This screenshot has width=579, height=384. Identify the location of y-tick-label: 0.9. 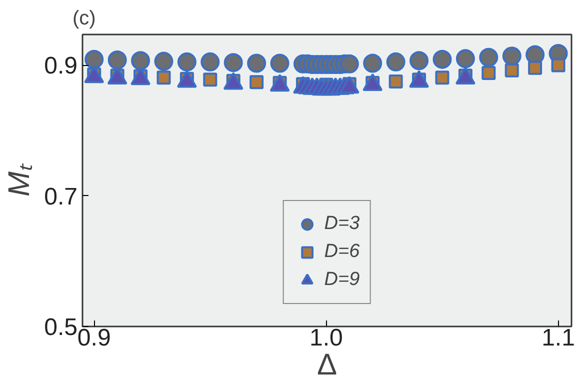
(61, 66).